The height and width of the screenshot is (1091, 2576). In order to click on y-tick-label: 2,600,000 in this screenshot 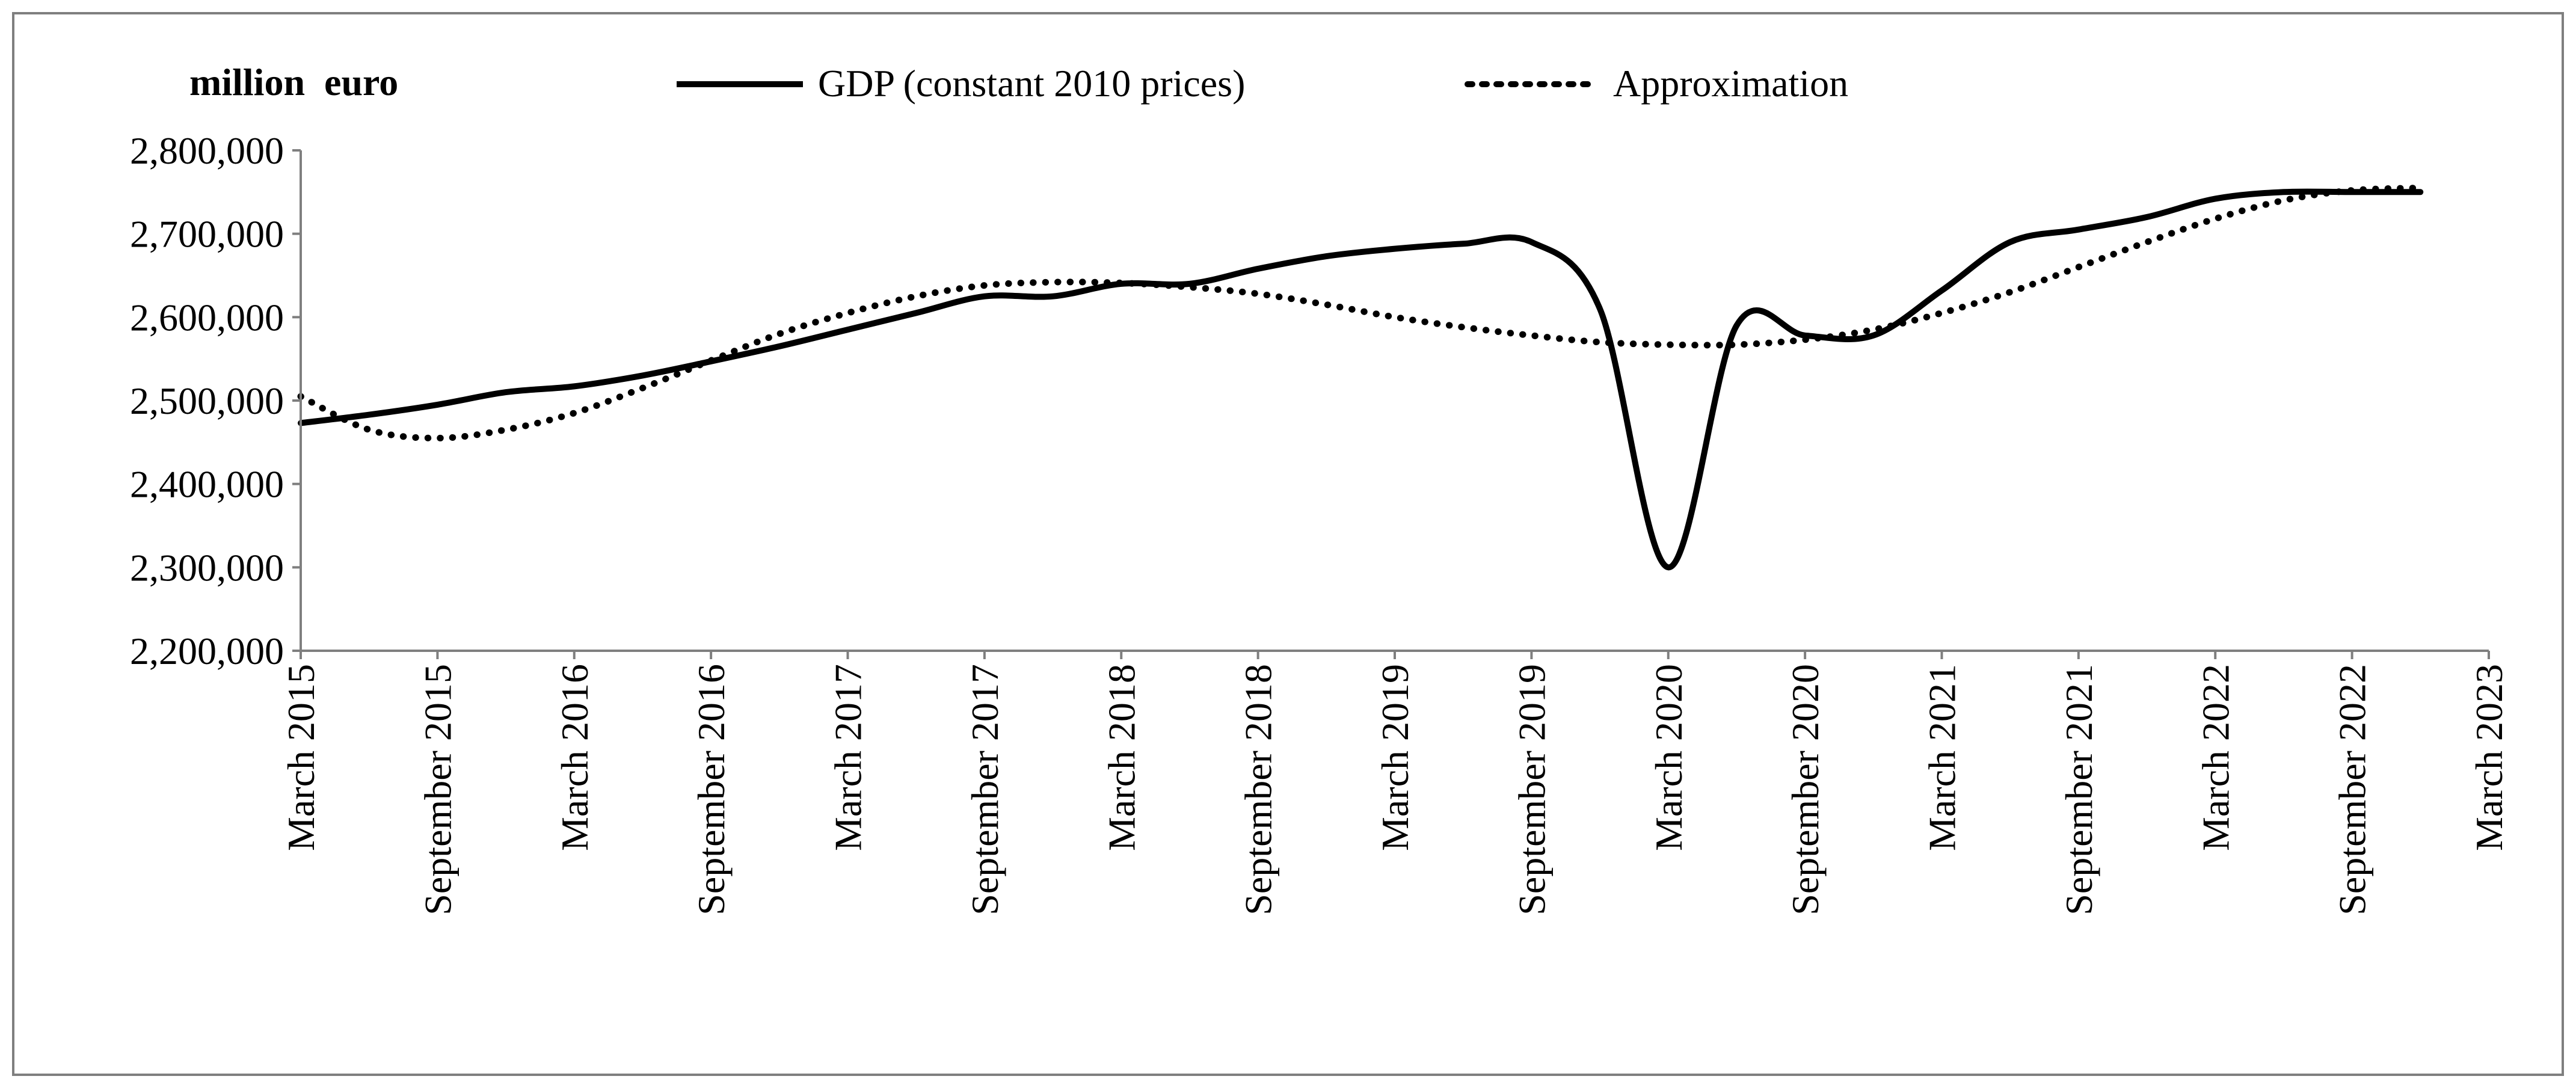, I will do `click(207, 317)`.